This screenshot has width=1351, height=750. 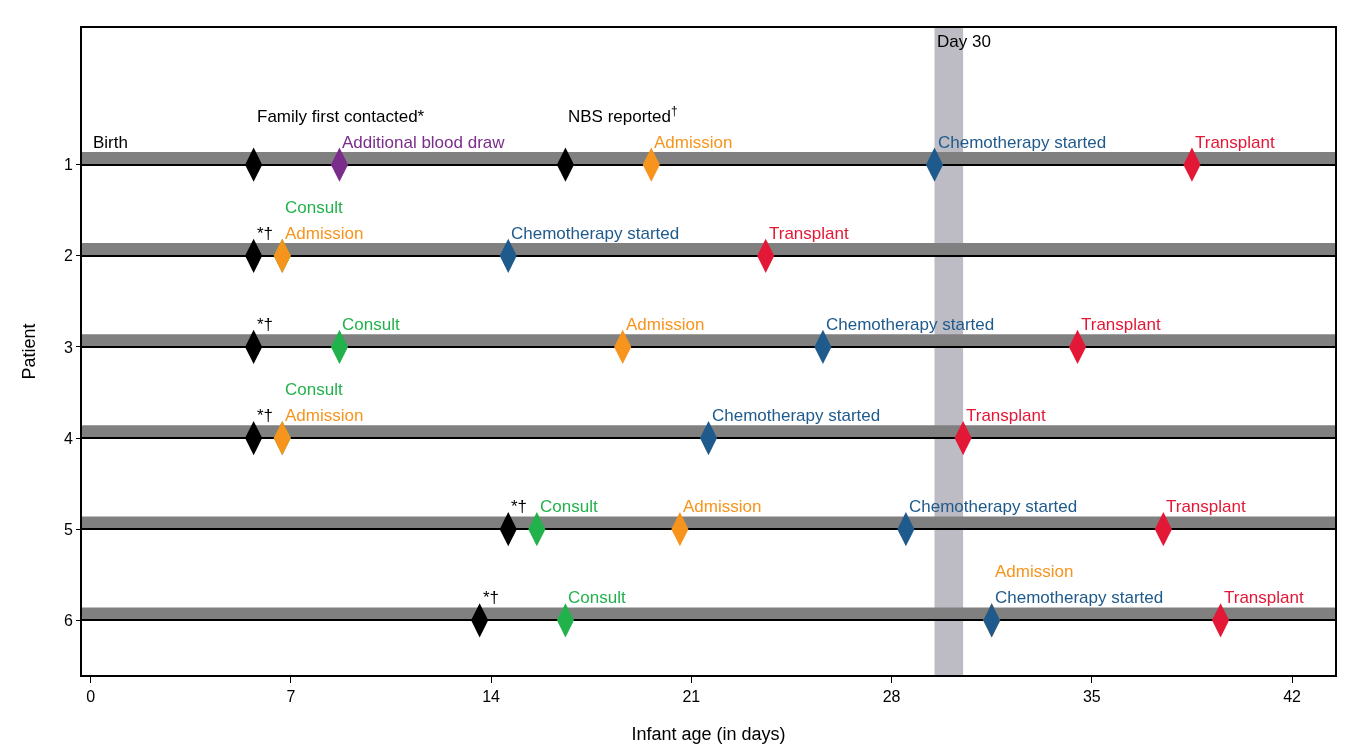 What do you see at coordinates (341, 116) in the screenshot?
I see `series-label: Family first contacted*` at bounding box center [341, 116].